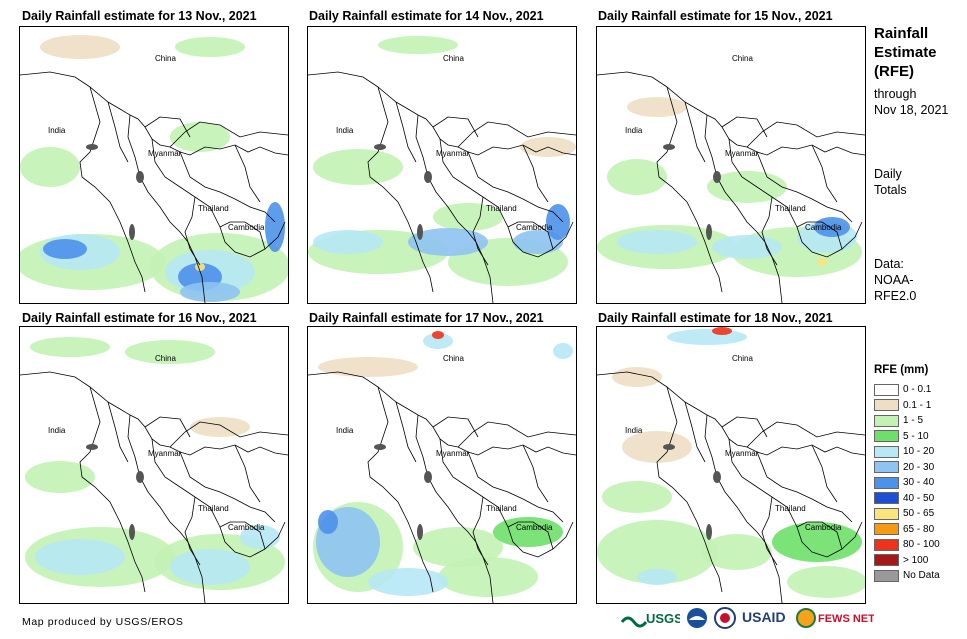 The width and height of the screenshot is (967, 639). Describe the element at coordinates (697, 618) in the screenshot. I see `noaa-logo-icon` at that location.